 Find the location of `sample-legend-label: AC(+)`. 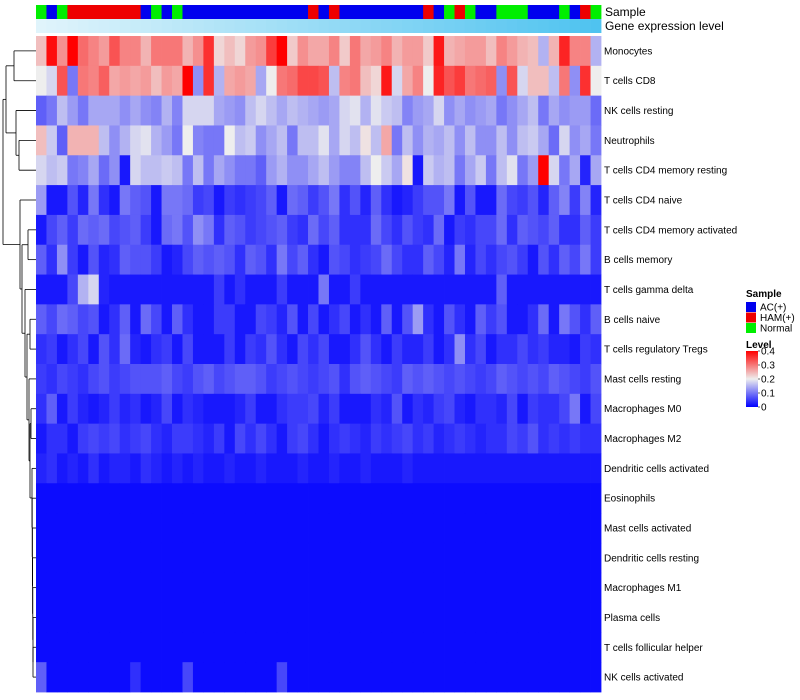

sample-legend-label: AC(+) is located at coordinates (773, 308).